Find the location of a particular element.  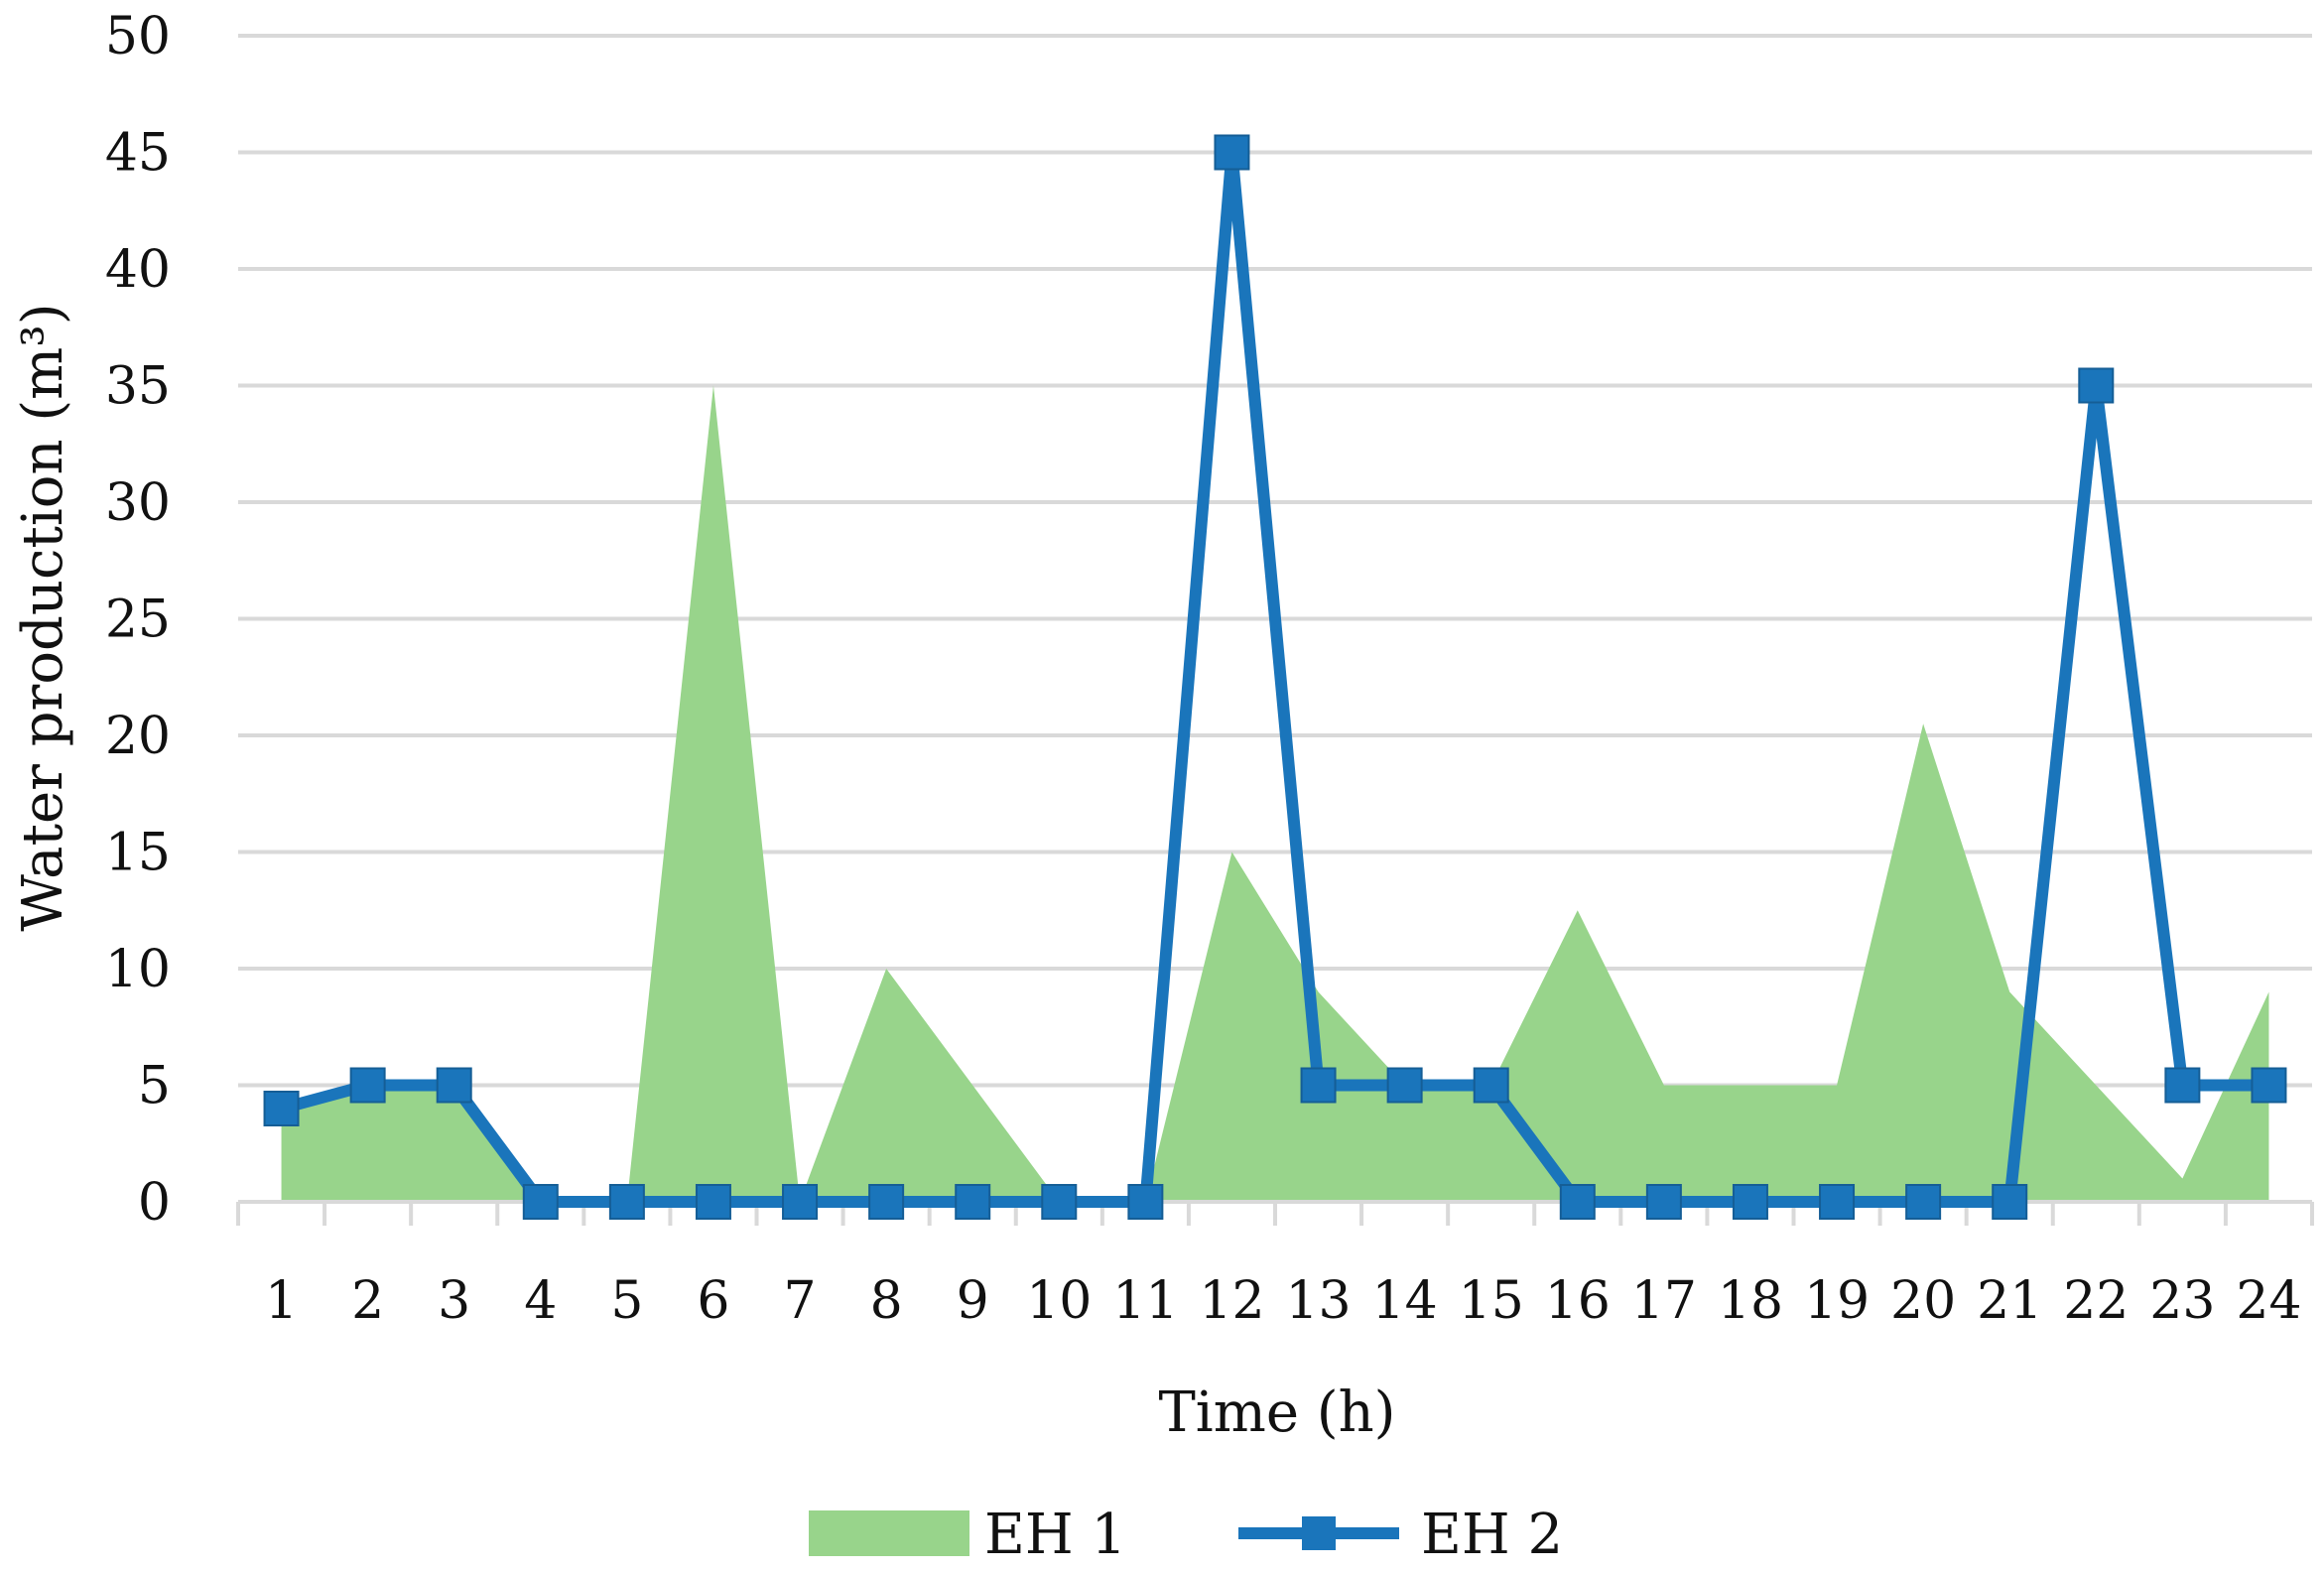

x-tick-label: 4 is located at coordinates (540, 1301).